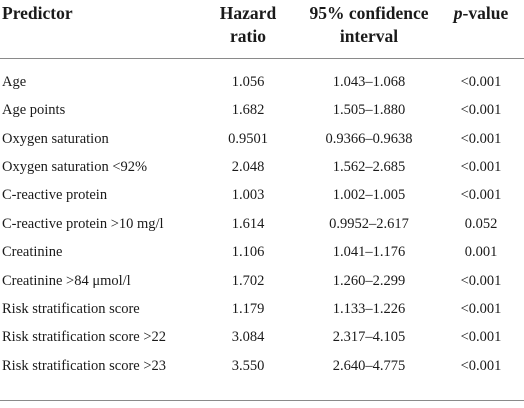  What do you see at coordinates (369, 138) in the screenshot?
I see `cell-confidence-interval: 0.9366–0.9638` at bounding box center [369, 138].